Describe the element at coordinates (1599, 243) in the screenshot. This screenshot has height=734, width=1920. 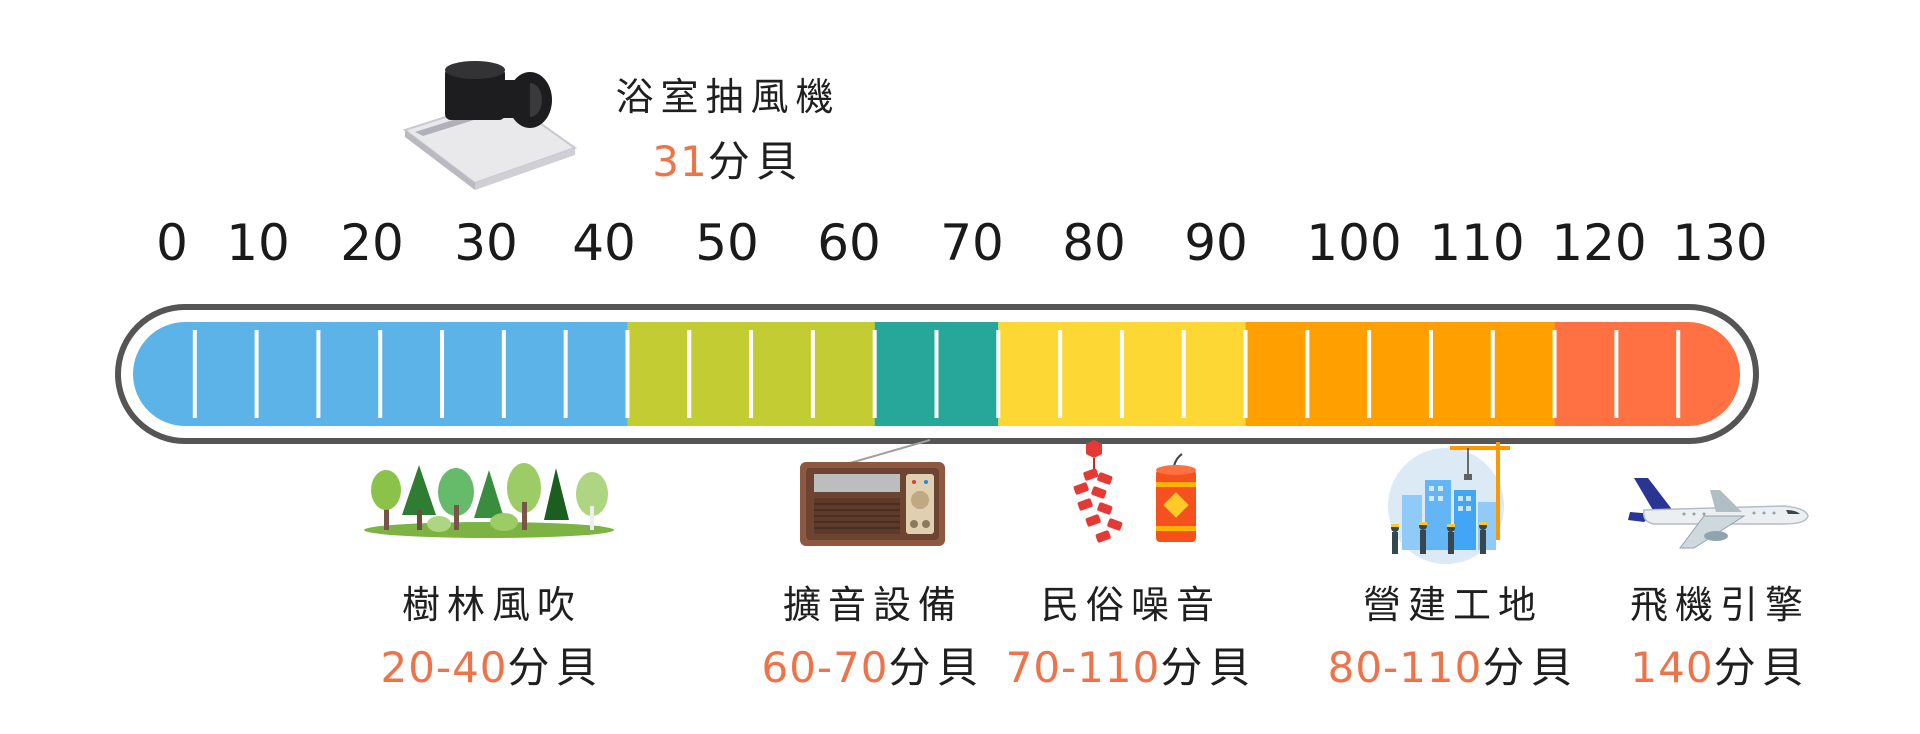
I see `scale-tick-120: 120` at that location.